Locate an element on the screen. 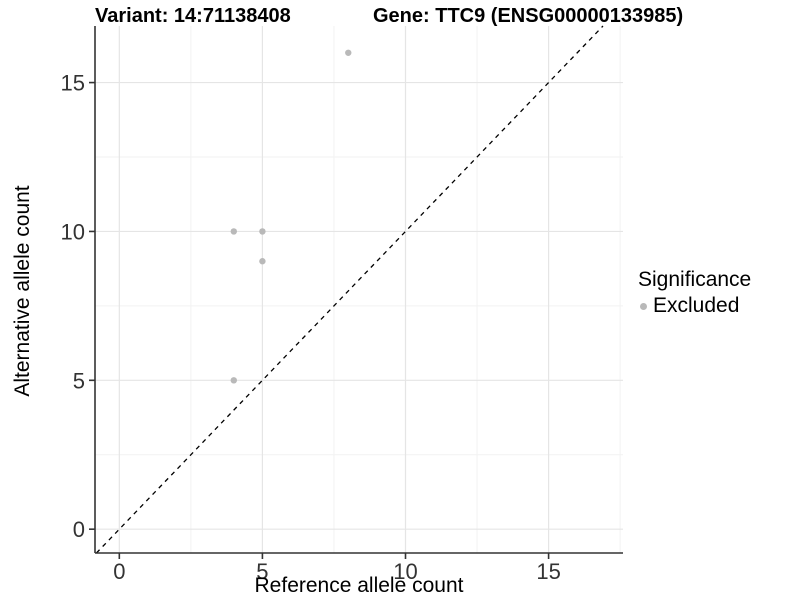 Image resolution: width=800 pixels, height=600 pixels. x-axis-title: Reference allele count is located at coordinates (359, 585).